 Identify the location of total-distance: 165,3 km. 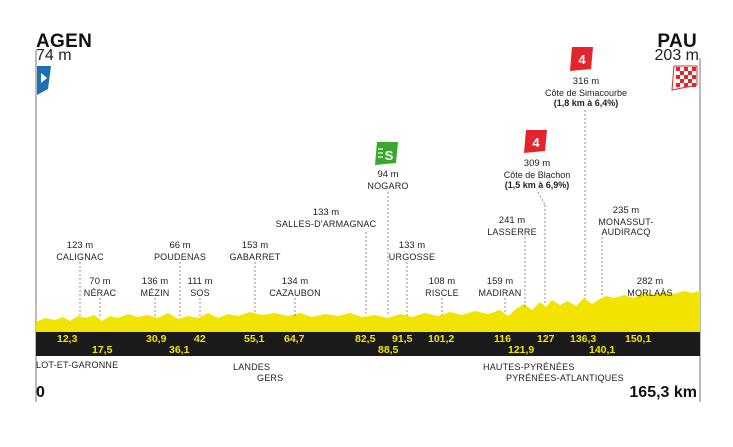
(663, 392).